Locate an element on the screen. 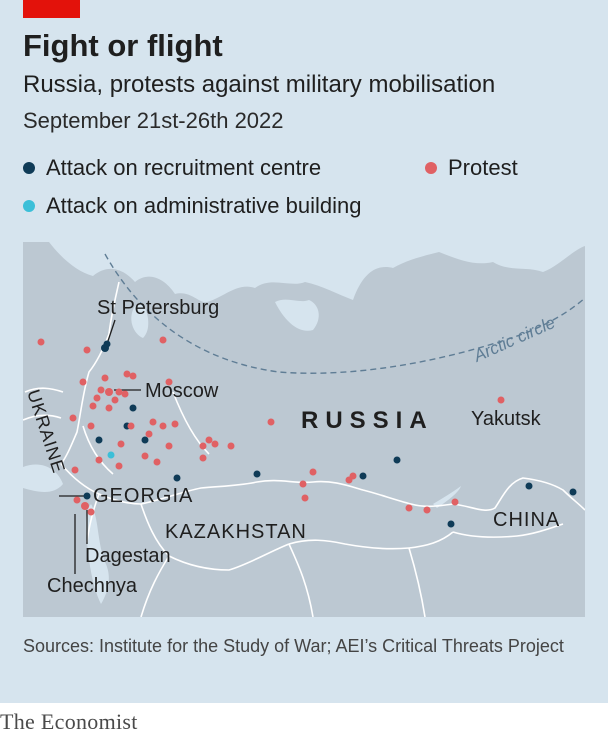 The width and height of the screenshot is (608, 739). label-st-petersburg: St Petersburg is located at coordinates (158, 308).